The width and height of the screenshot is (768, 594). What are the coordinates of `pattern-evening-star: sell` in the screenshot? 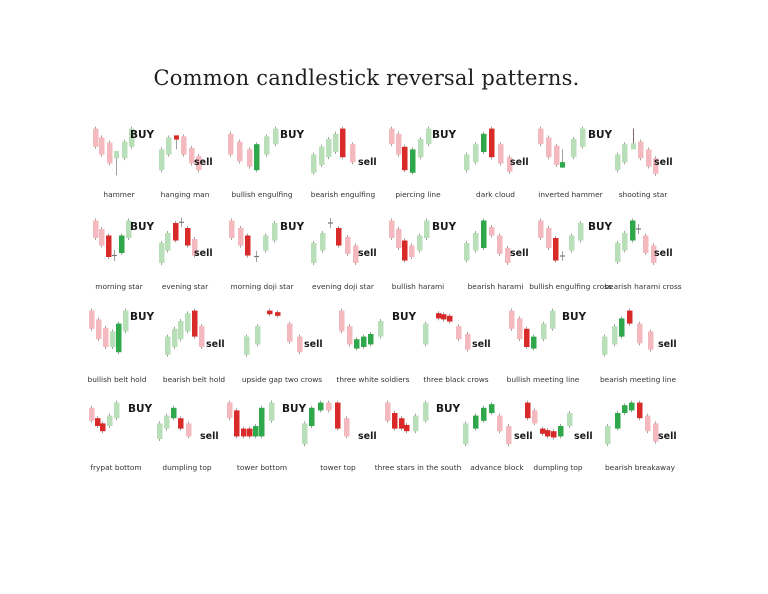 It's located at (185, 242).